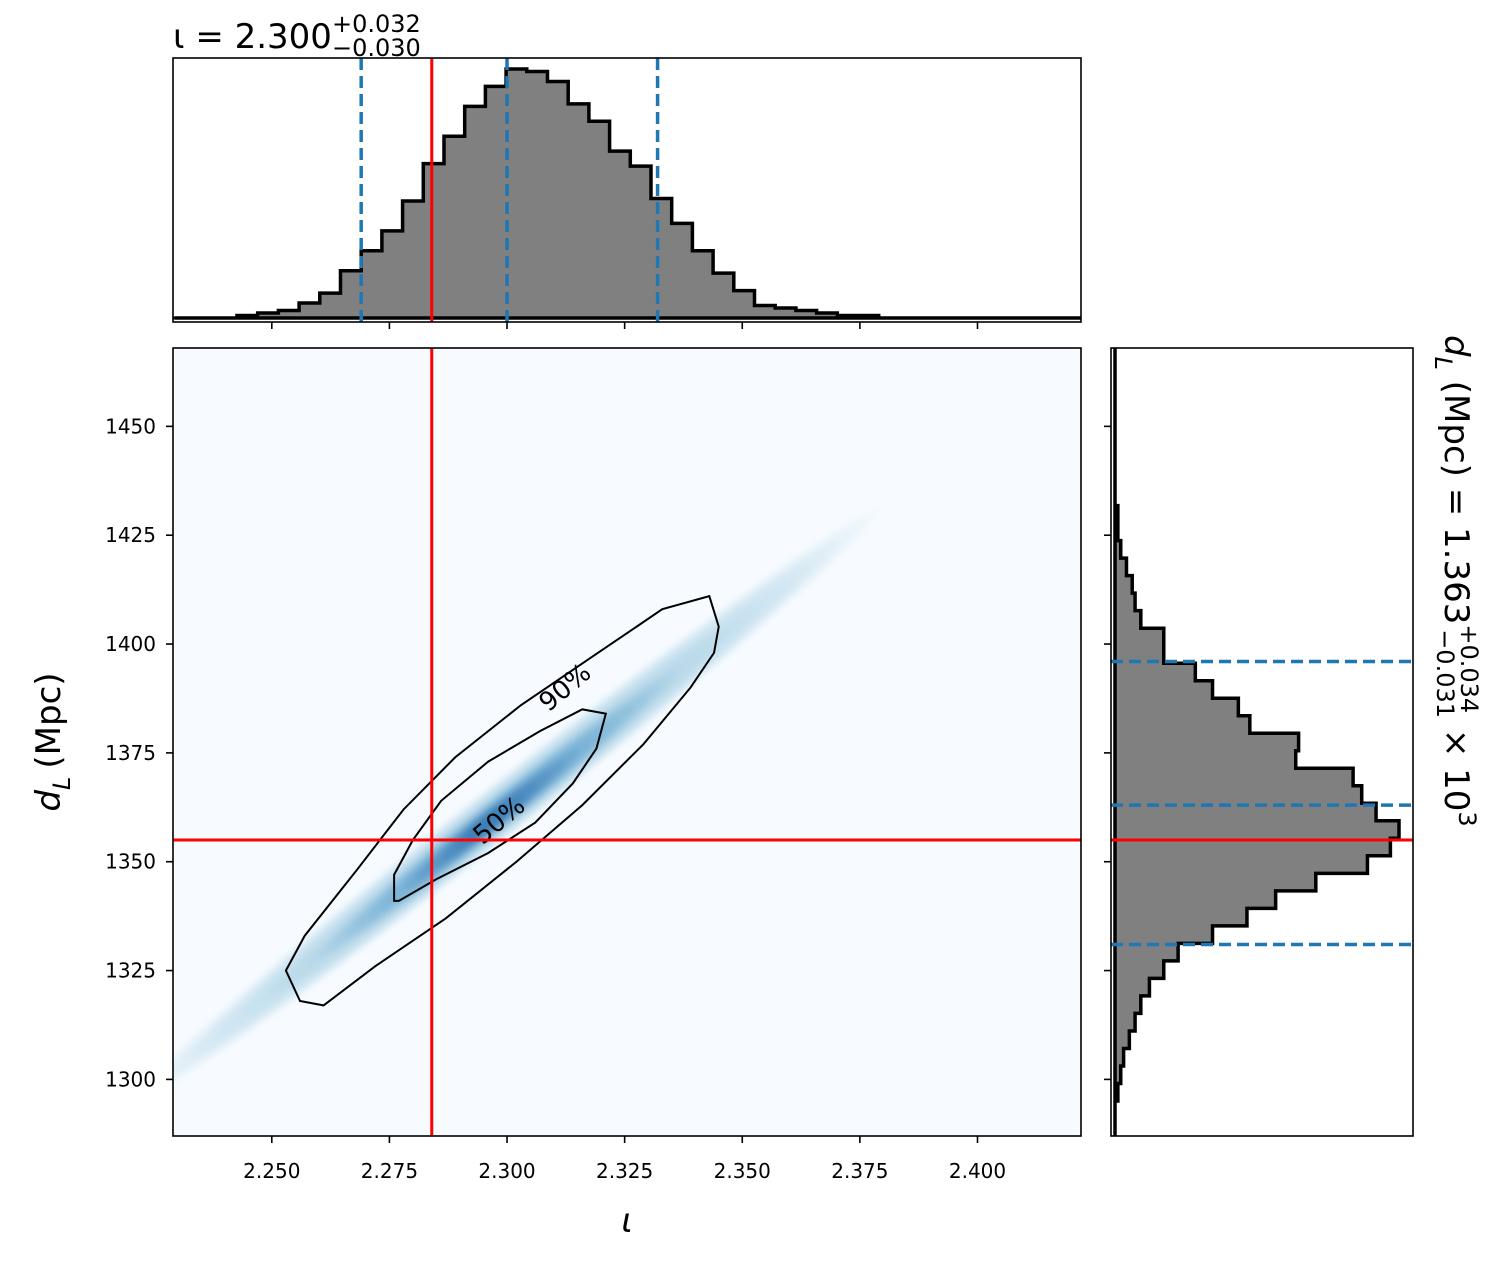 This screenshot has width=1502, height=1263. What do you see at coordinates (627, 1221) in the screenshot?
I see `x-axis-label: ι` at bounding box center [627, 1221].